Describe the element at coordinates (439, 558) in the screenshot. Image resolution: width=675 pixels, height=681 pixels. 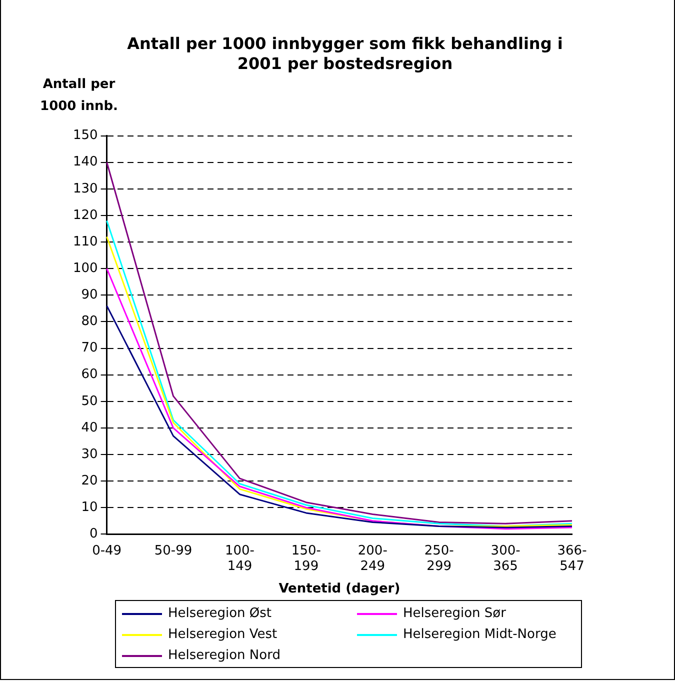
I see `x-tick-label: 250-299` at that location.